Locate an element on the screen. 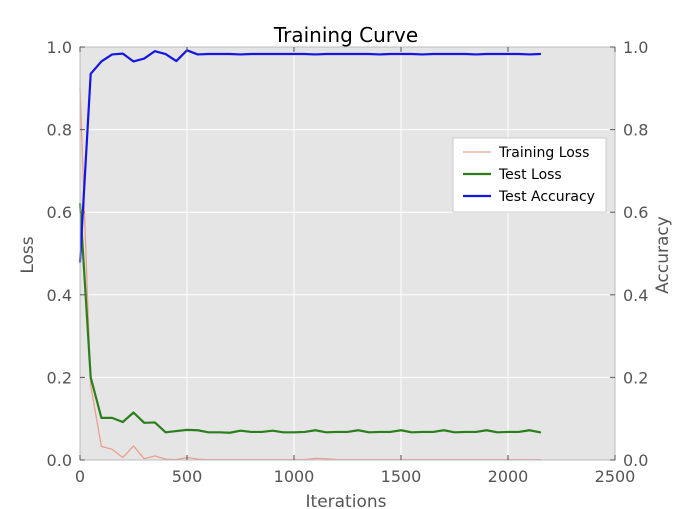 This screenshot has width=680, height=509. legend: Training Loss Test Loss Test Accuracy is located at coordinates (529, 175).